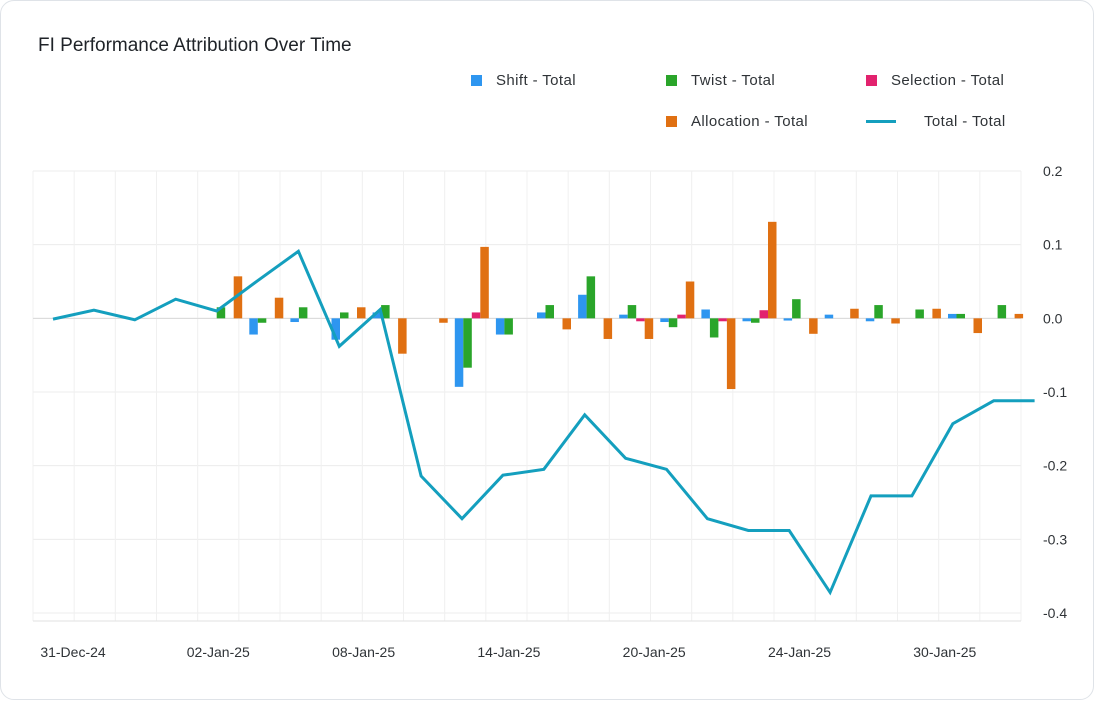 Image resolution: width=1094 pixels, height=701 pixels. What do you see at coordinates (948, 80) in the screenshot?
I see `legend-label-selection: Selection - Total` at bounding box center [948, 80].